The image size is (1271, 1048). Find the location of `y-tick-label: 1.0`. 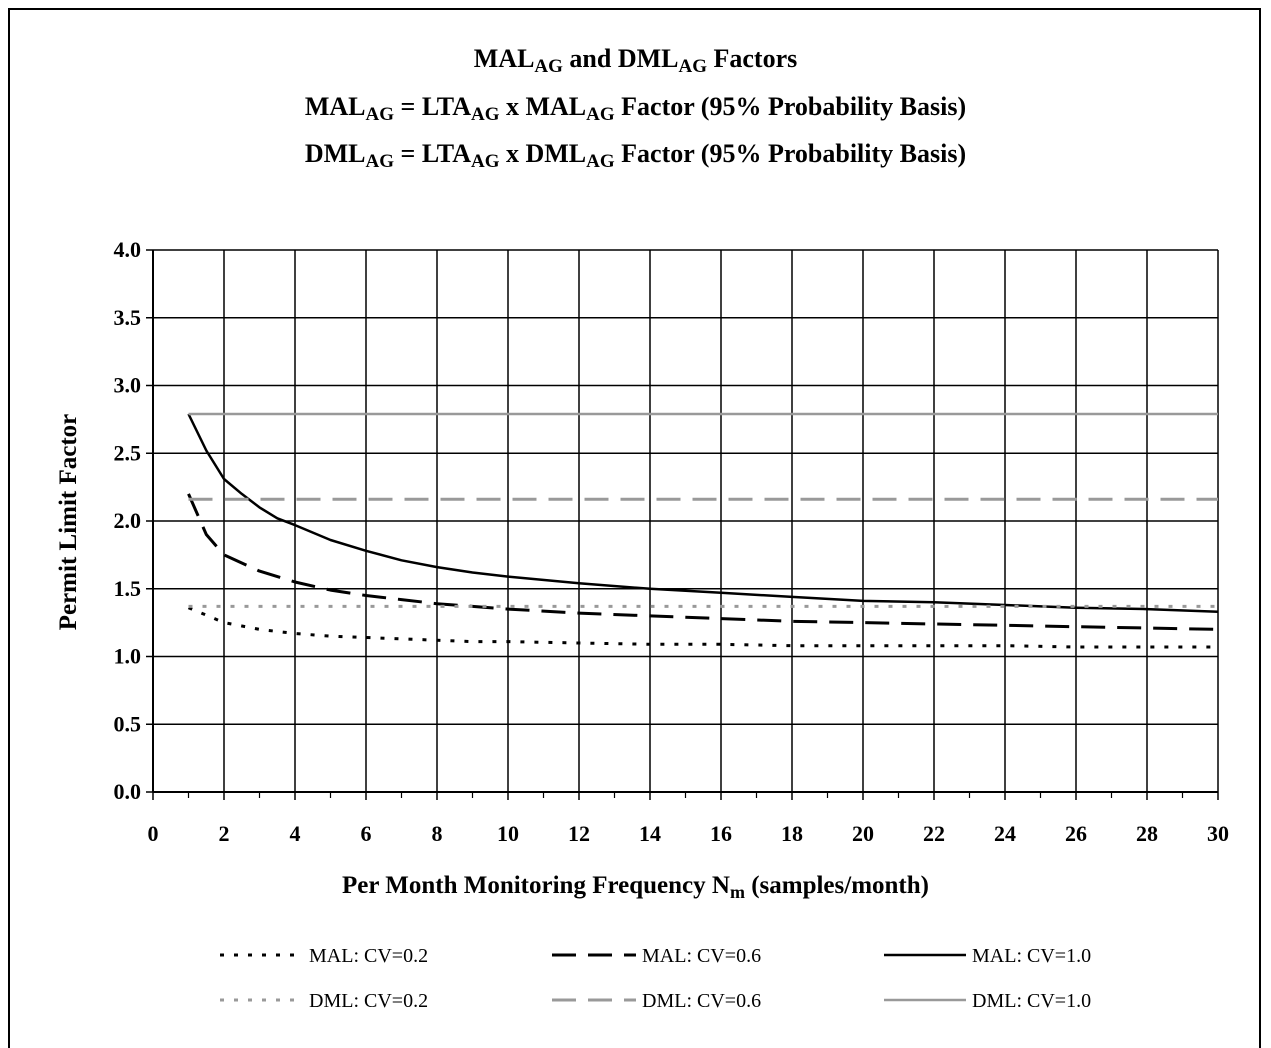

y-tick-label: 1.0 is located at coordinates (128, 656).